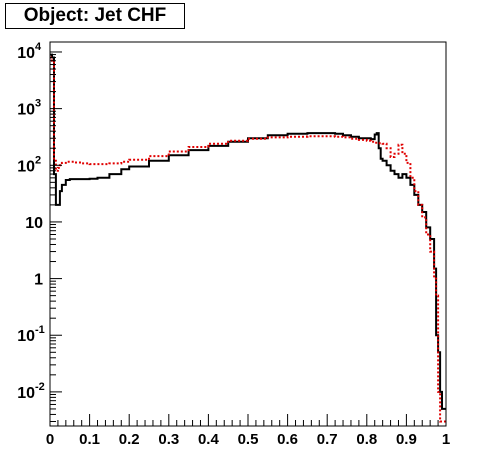  I want to click on y-tick-label-0: 10, so click(26, 393).